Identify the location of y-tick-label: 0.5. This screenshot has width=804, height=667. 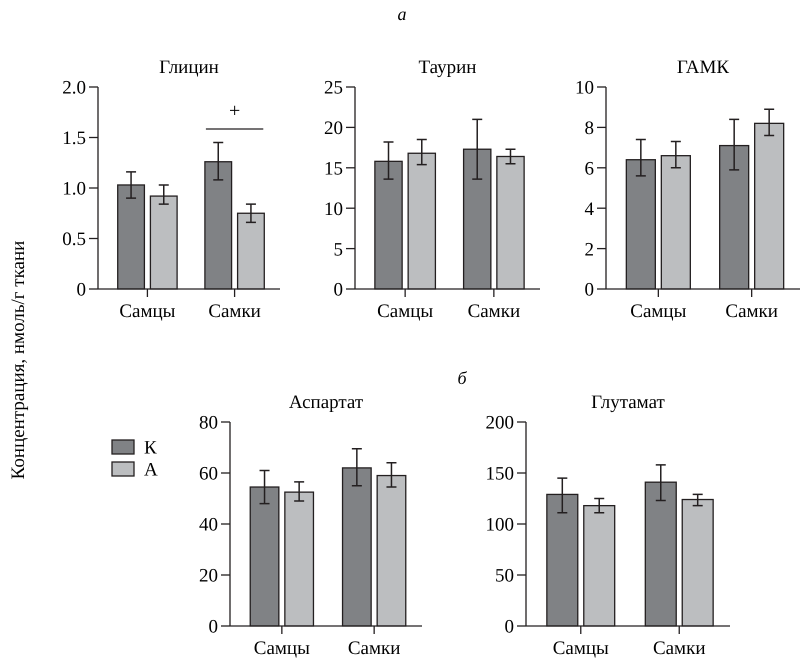
(74, 239).